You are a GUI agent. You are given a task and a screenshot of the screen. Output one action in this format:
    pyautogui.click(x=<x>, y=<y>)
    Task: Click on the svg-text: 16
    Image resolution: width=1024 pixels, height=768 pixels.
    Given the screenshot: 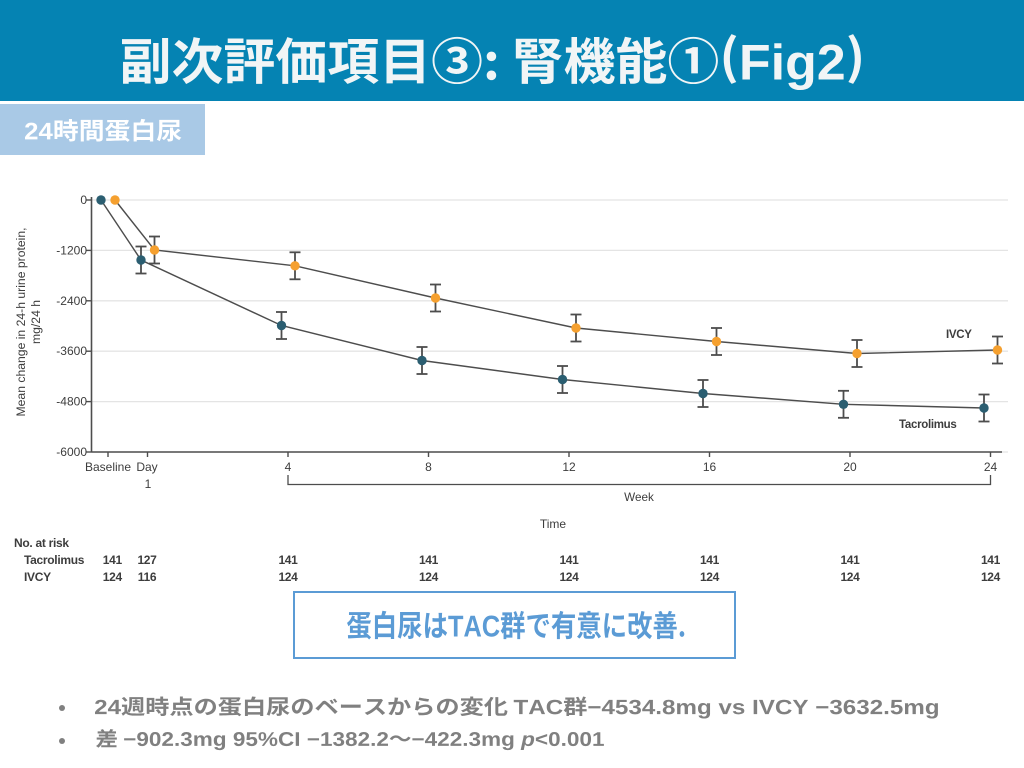 What is the action you would take?
    pyautogui.click(x=710, y=467)
    